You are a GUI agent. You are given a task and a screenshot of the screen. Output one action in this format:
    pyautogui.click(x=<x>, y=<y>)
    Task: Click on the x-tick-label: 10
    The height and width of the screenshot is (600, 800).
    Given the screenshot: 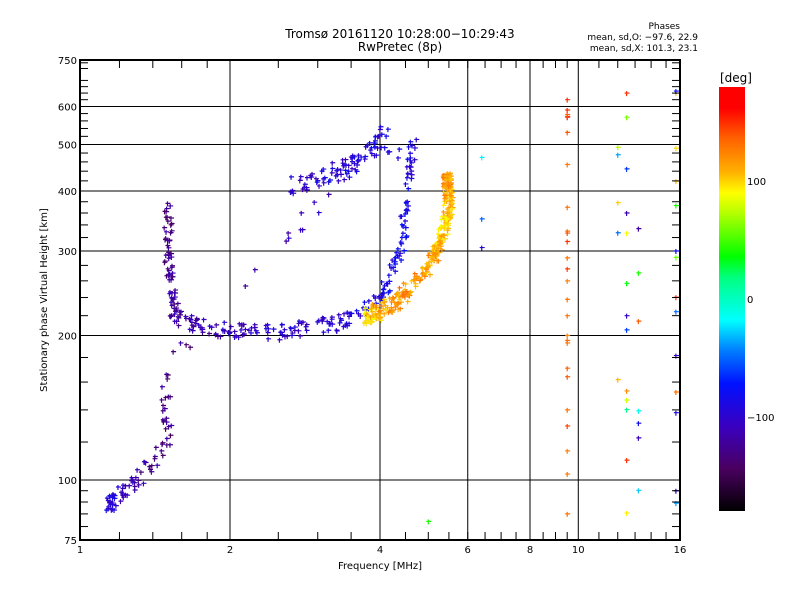 What is the action you would take?
    pyautogui.click(x=578, y=550)
    